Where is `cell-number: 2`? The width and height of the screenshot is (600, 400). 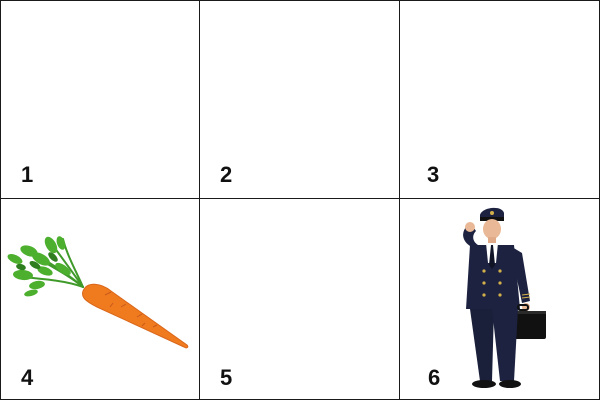 cell-number: 2 is located at coordinates (226, 174).